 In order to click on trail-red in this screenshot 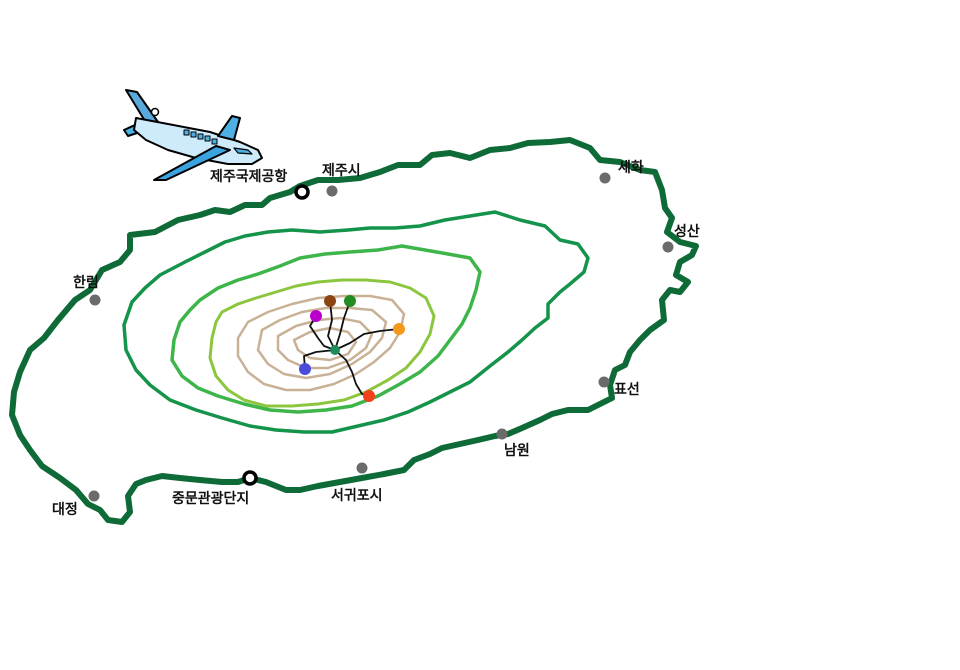, I will do `click(352, 373)`.